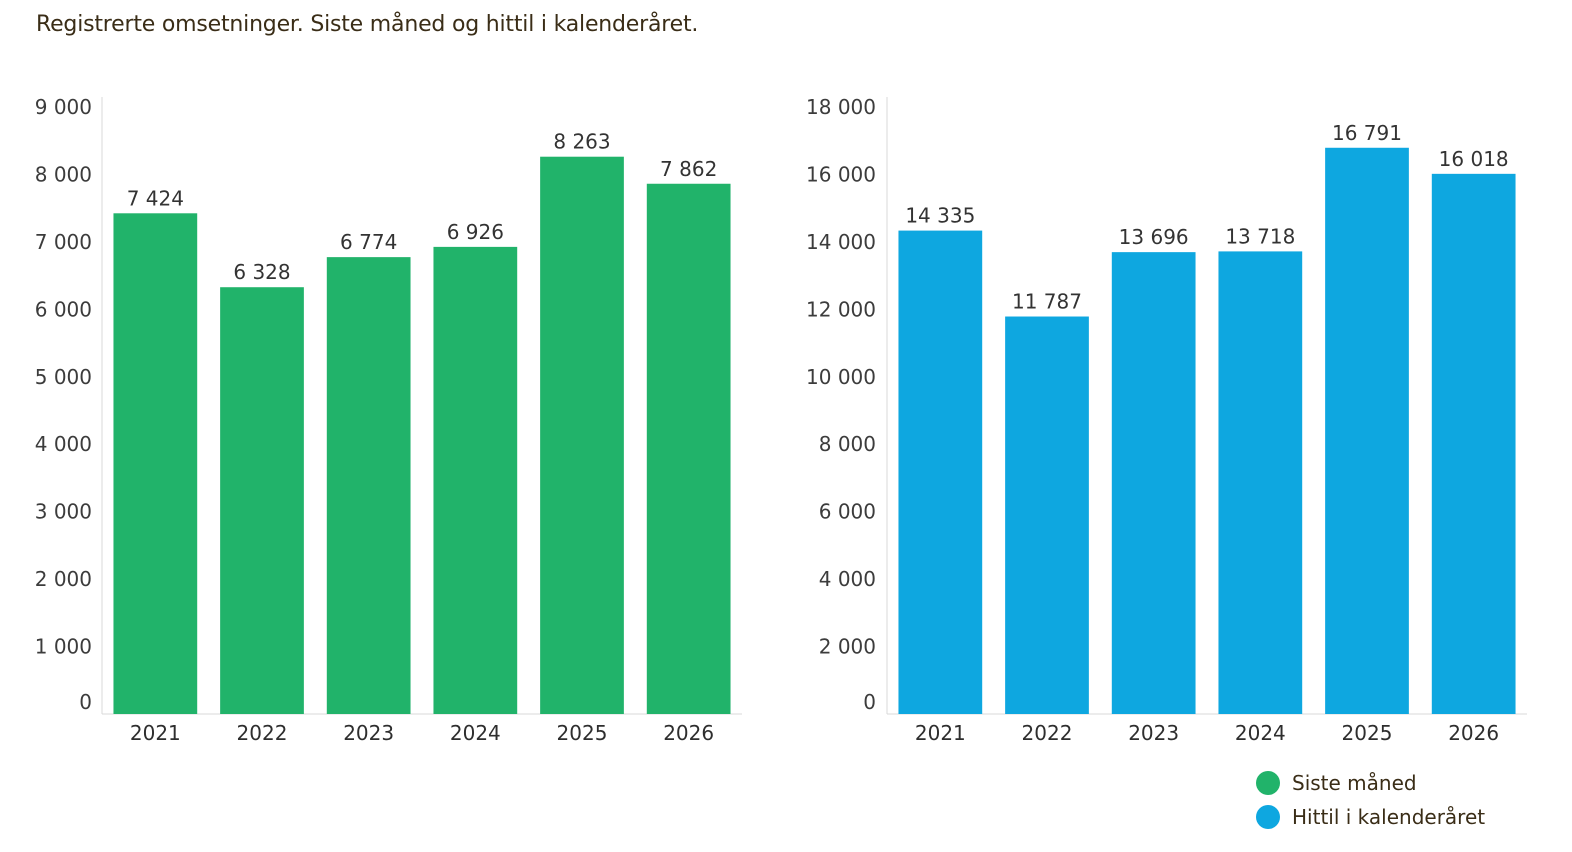  I want to click on data-label-2023: 6 774, so click(368, 242).